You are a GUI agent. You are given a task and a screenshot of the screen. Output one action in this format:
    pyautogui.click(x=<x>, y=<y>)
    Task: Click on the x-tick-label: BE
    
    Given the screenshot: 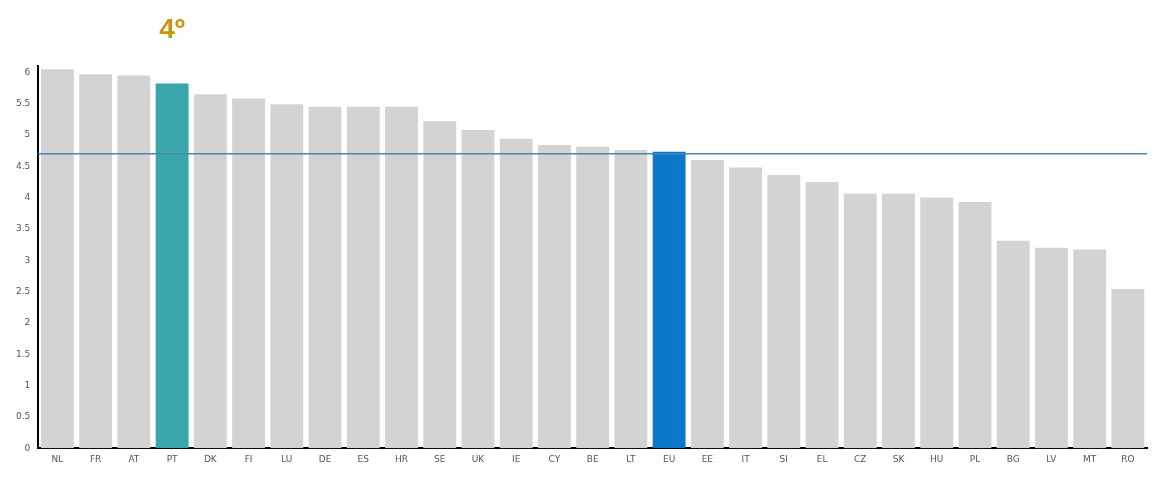 What is the action you would take?
    pyautogui.click(x=592, y=458)
    